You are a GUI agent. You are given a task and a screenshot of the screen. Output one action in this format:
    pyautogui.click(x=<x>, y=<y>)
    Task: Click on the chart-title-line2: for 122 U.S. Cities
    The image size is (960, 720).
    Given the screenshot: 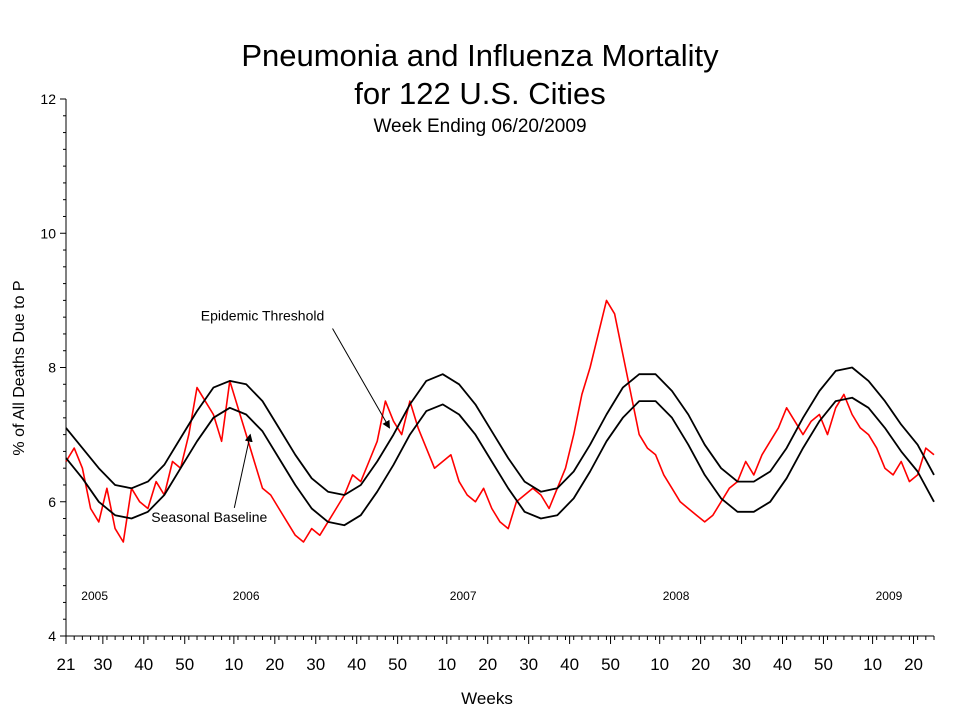 What is the action you would take?
    pyautogui.click(x=480, y=93)
    